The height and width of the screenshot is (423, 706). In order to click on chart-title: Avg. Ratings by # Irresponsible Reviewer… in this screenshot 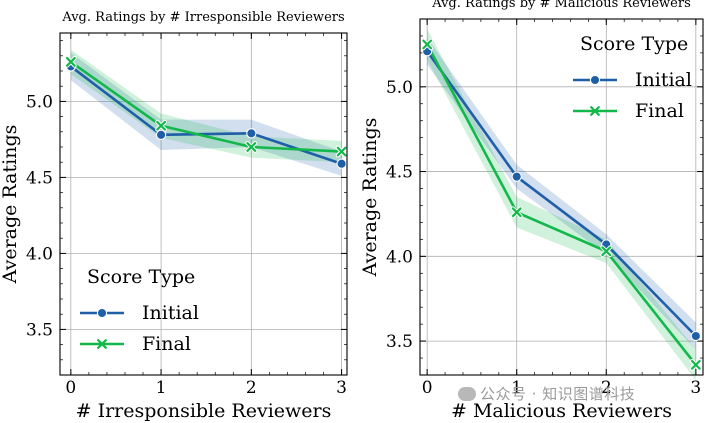, I will do `click(202, 17)`.